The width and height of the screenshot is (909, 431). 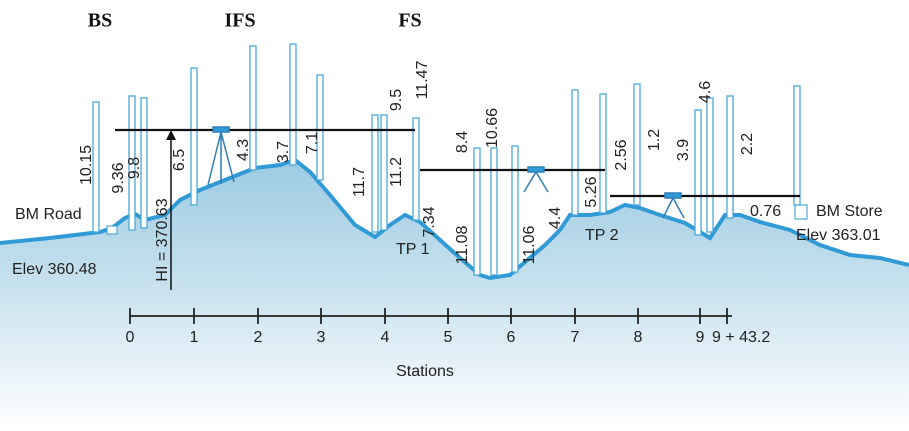 I want to click on arrow-head, so click(x=171, y=135).